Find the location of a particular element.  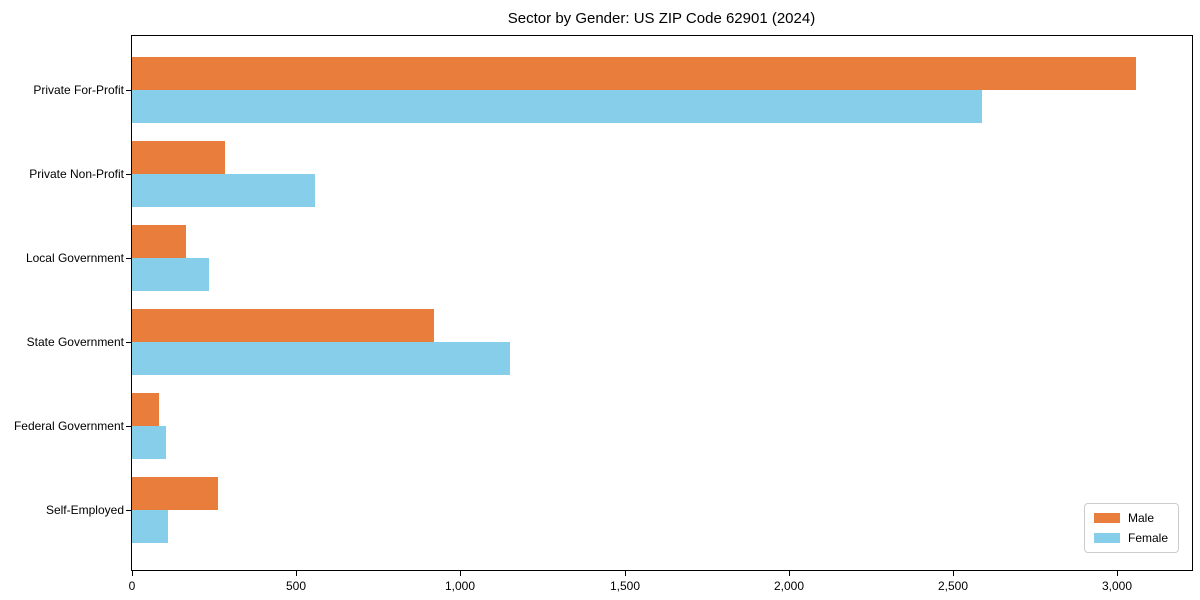

legend-label: Male is located at coordinates (1140, 518).